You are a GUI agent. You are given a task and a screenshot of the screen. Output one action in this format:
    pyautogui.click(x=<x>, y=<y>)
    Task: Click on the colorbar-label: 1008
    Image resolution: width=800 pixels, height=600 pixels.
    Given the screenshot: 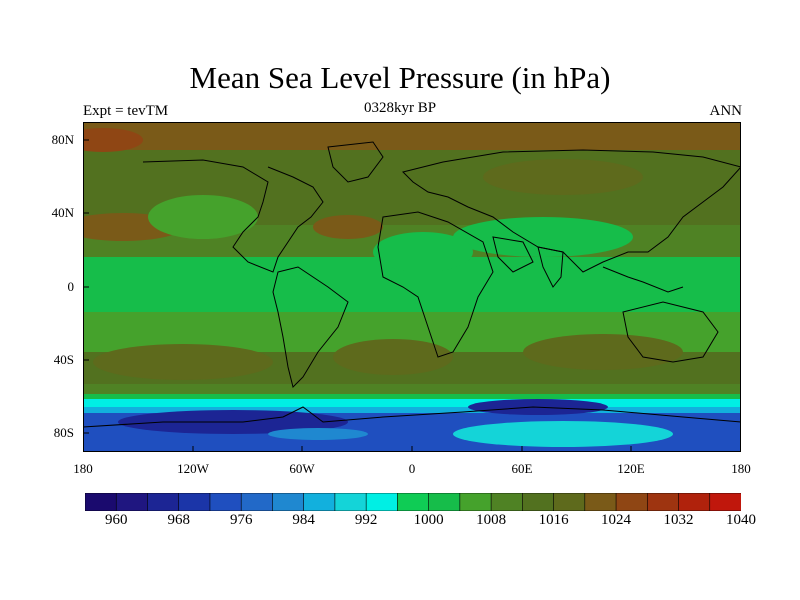 What is the action you would take?
    pyautogui.click(x=491, y=520)
    